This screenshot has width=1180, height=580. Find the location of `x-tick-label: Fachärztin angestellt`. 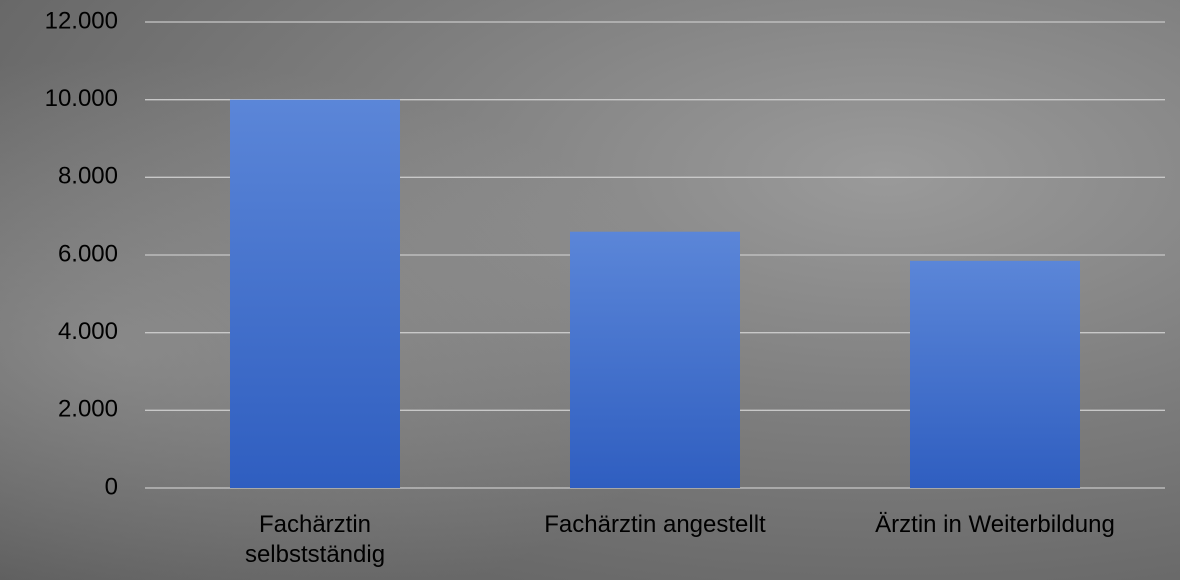

x-tick-label: Fachärztin angestellt is located at coordinates (655, 524).